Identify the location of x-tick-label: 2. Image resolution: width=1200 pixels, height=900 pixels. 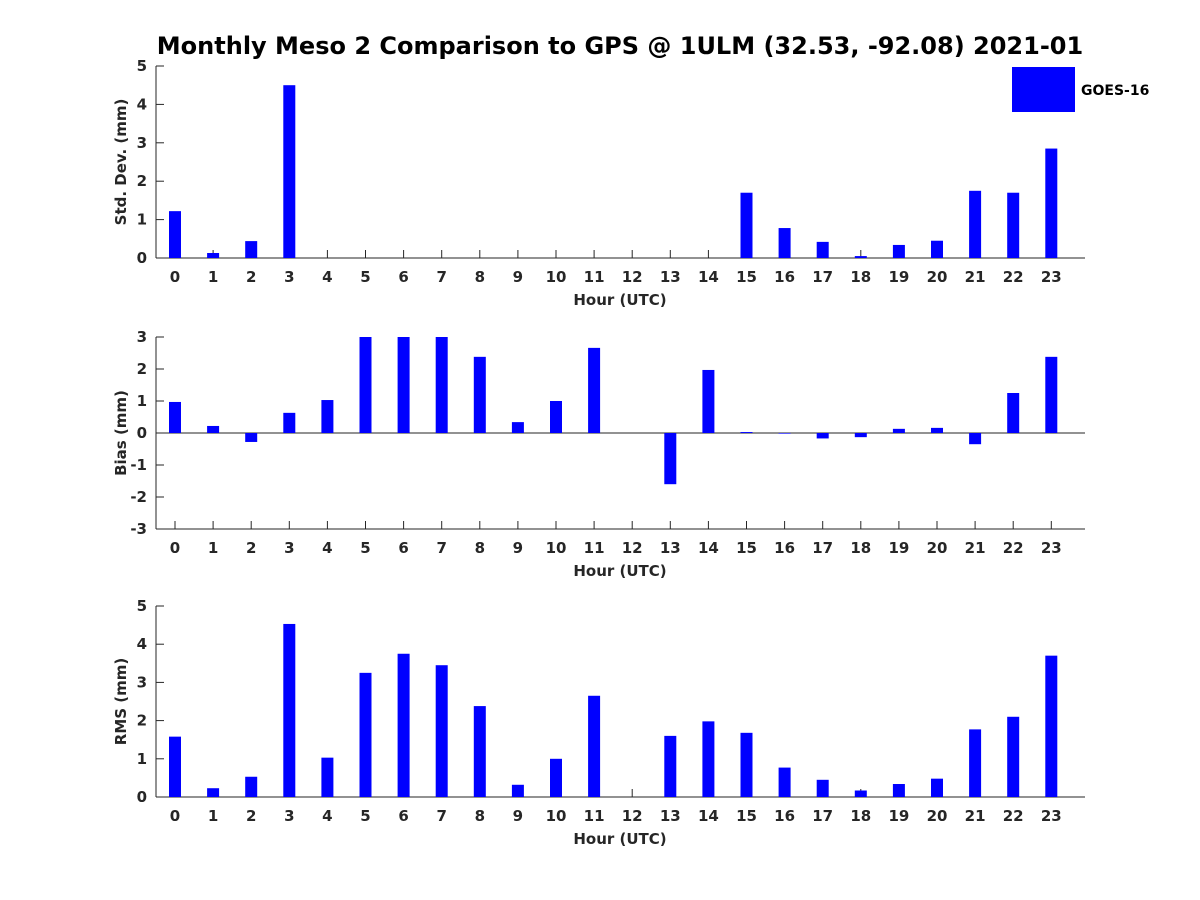
(251, 816).